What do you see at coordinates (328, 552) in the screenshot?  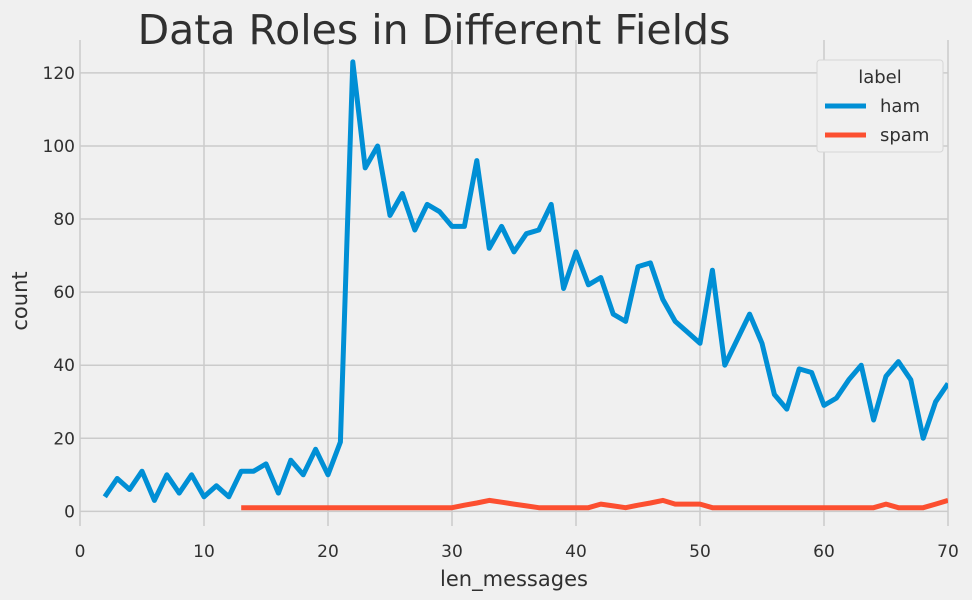 I see `x-tick-label: 20` at bounding box center [328, 552].